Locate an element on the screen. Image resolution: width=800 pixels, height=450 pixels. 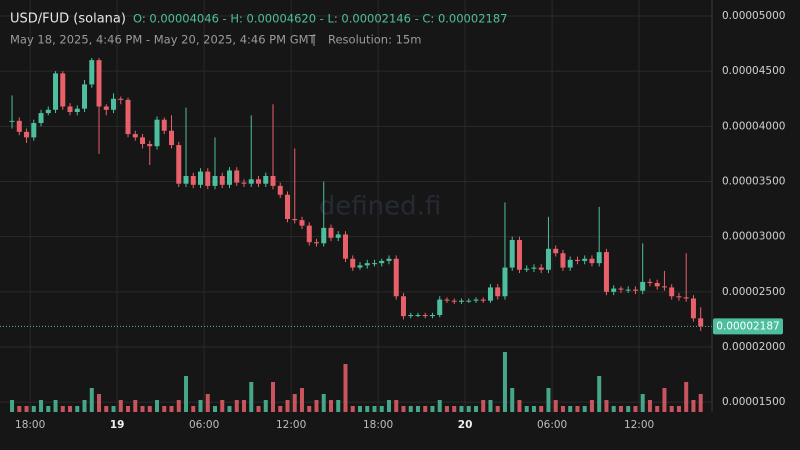
x-tick-label: 06:00 is located at coordinates (204, 425).